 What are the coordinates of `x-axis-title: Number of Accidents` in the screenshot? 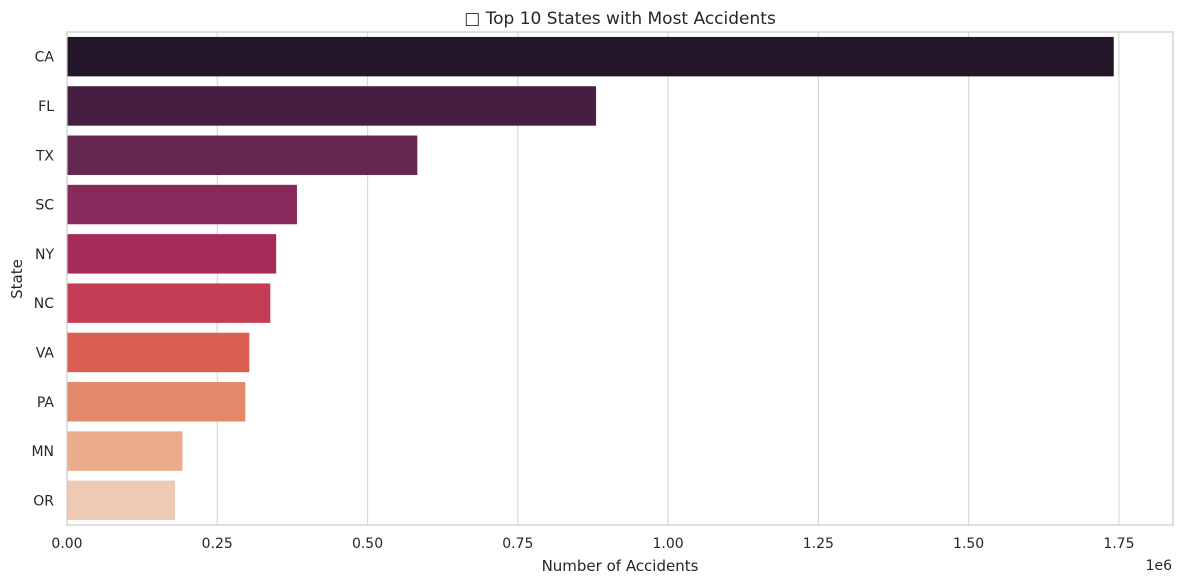 It's located at (620, 566).